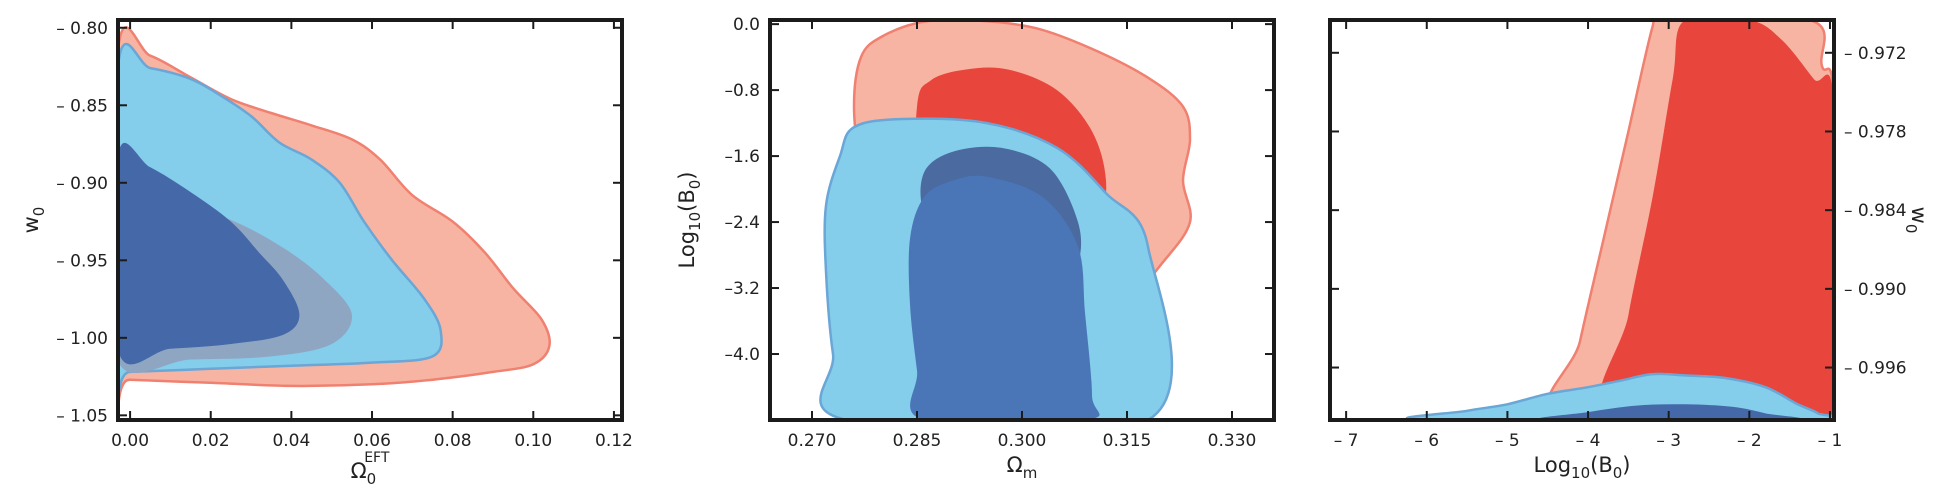 The width and height of the screenshot is (1945, 492). What do you see at coordinates (1507, 441) in the screenshot?
I see `x-tick-label: – 5` at bounding box center [1507, 441].